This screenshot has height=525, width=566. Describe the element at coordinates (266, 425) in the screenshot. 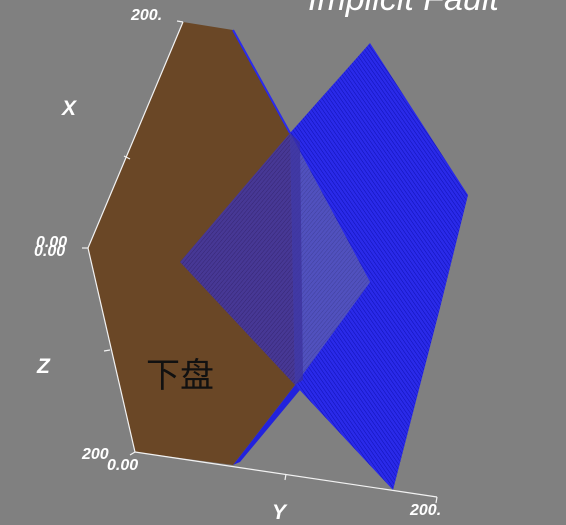

I see `fault-plane-lower` at that location.